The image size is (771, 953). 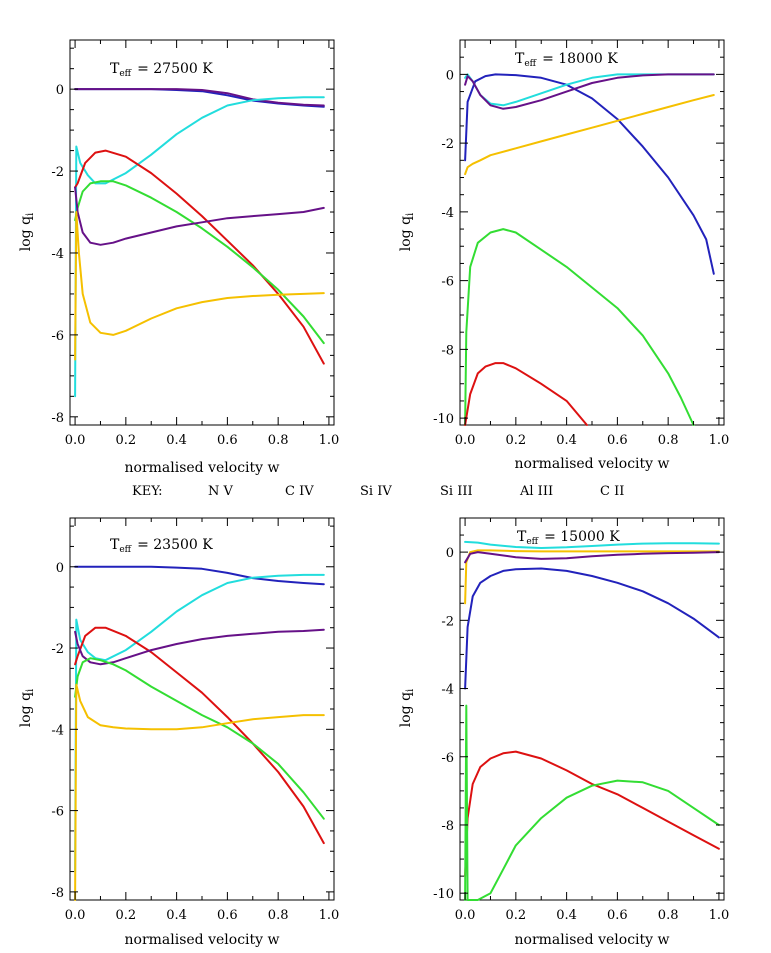 I want to click on key-entry-si-iv: Si IV, so click(x=376, y=491).